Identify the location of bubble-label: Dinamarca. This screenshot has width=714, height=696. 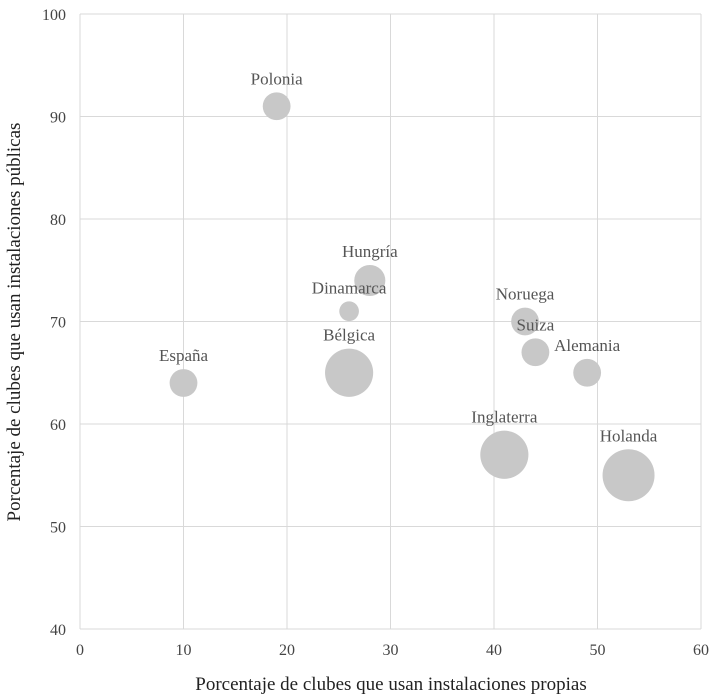
(349, 287).